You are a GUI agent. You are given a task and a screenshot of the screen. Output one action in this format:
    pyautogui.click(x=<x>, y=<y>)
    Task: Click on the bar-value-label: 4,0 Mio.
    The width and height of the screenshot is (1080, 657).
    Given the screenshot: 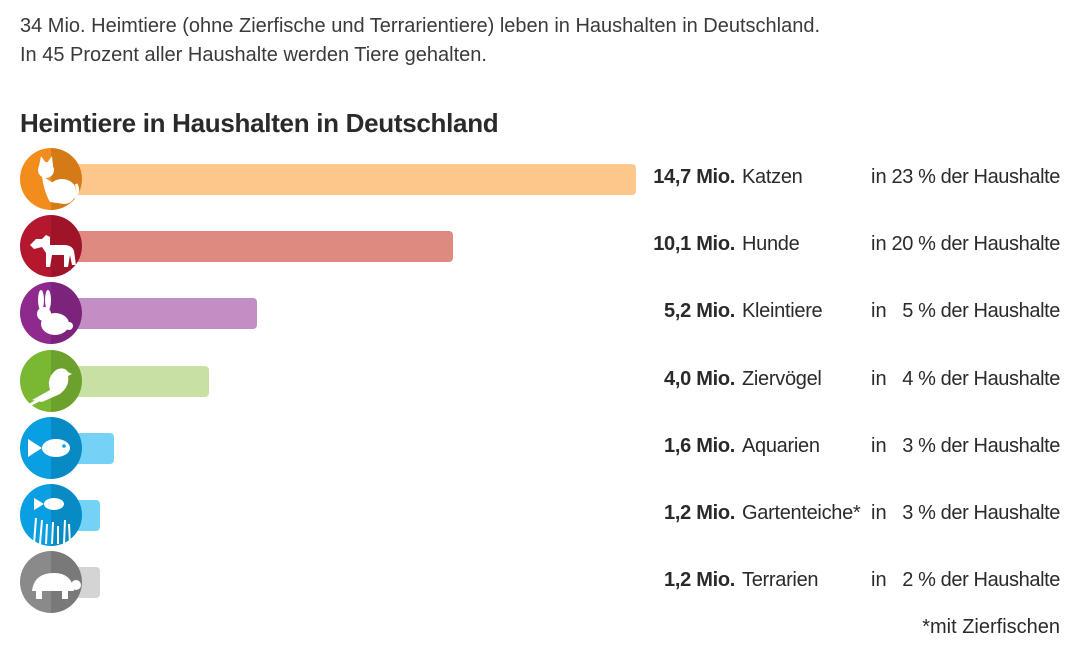 What is the action you would take?
    pyautogui.click(x=699, y=378)
    